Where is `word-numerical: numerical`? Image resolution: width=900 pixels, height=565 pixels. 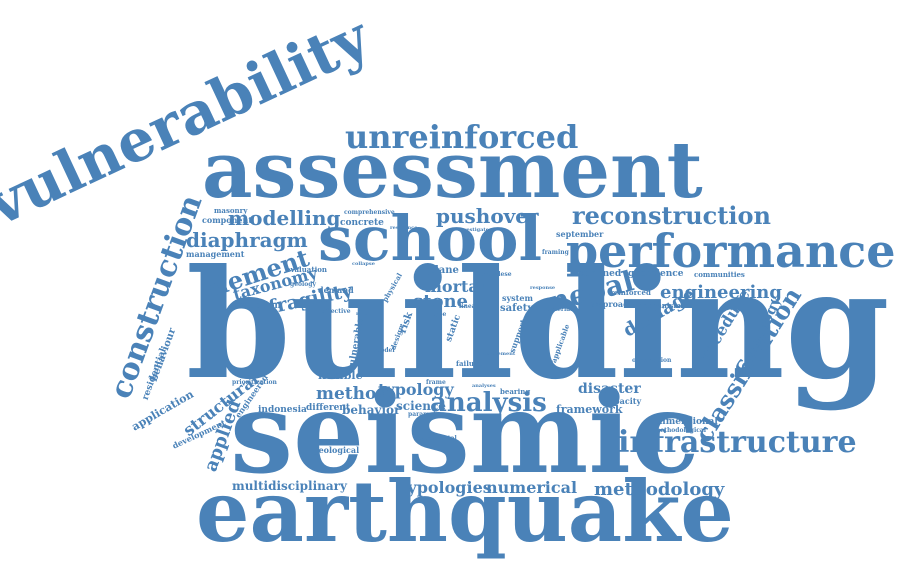
word-numerical: numerical is located at coordinates (532, 487).